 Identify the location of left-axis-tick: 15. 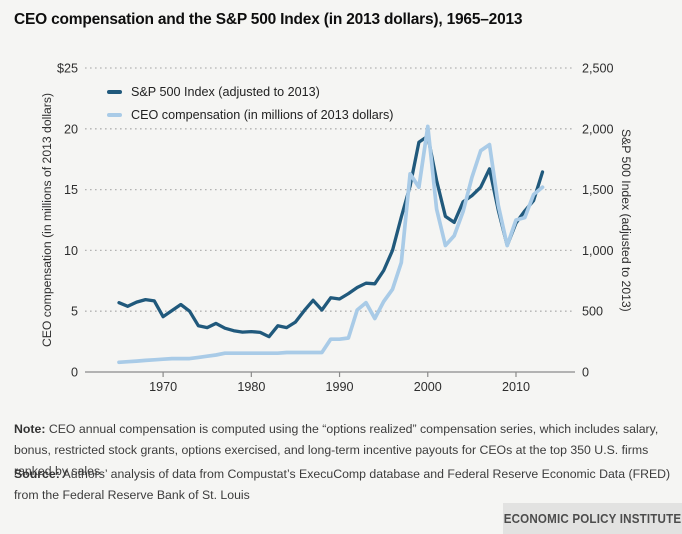
(71, 190).